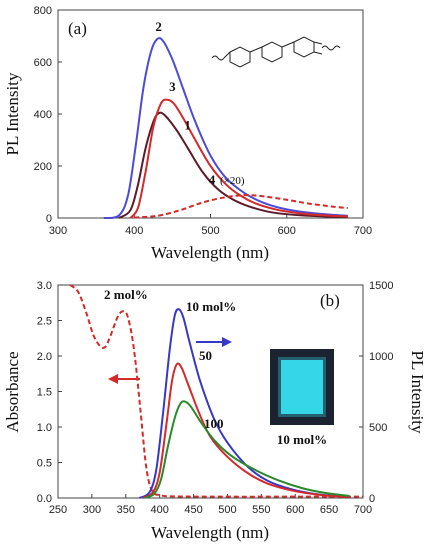 The height and width of the screenshot is (550, 424). Describe the element at coordinates (124, 379) in the screenshot. I see `left-axis-arrow-icon` at that location.